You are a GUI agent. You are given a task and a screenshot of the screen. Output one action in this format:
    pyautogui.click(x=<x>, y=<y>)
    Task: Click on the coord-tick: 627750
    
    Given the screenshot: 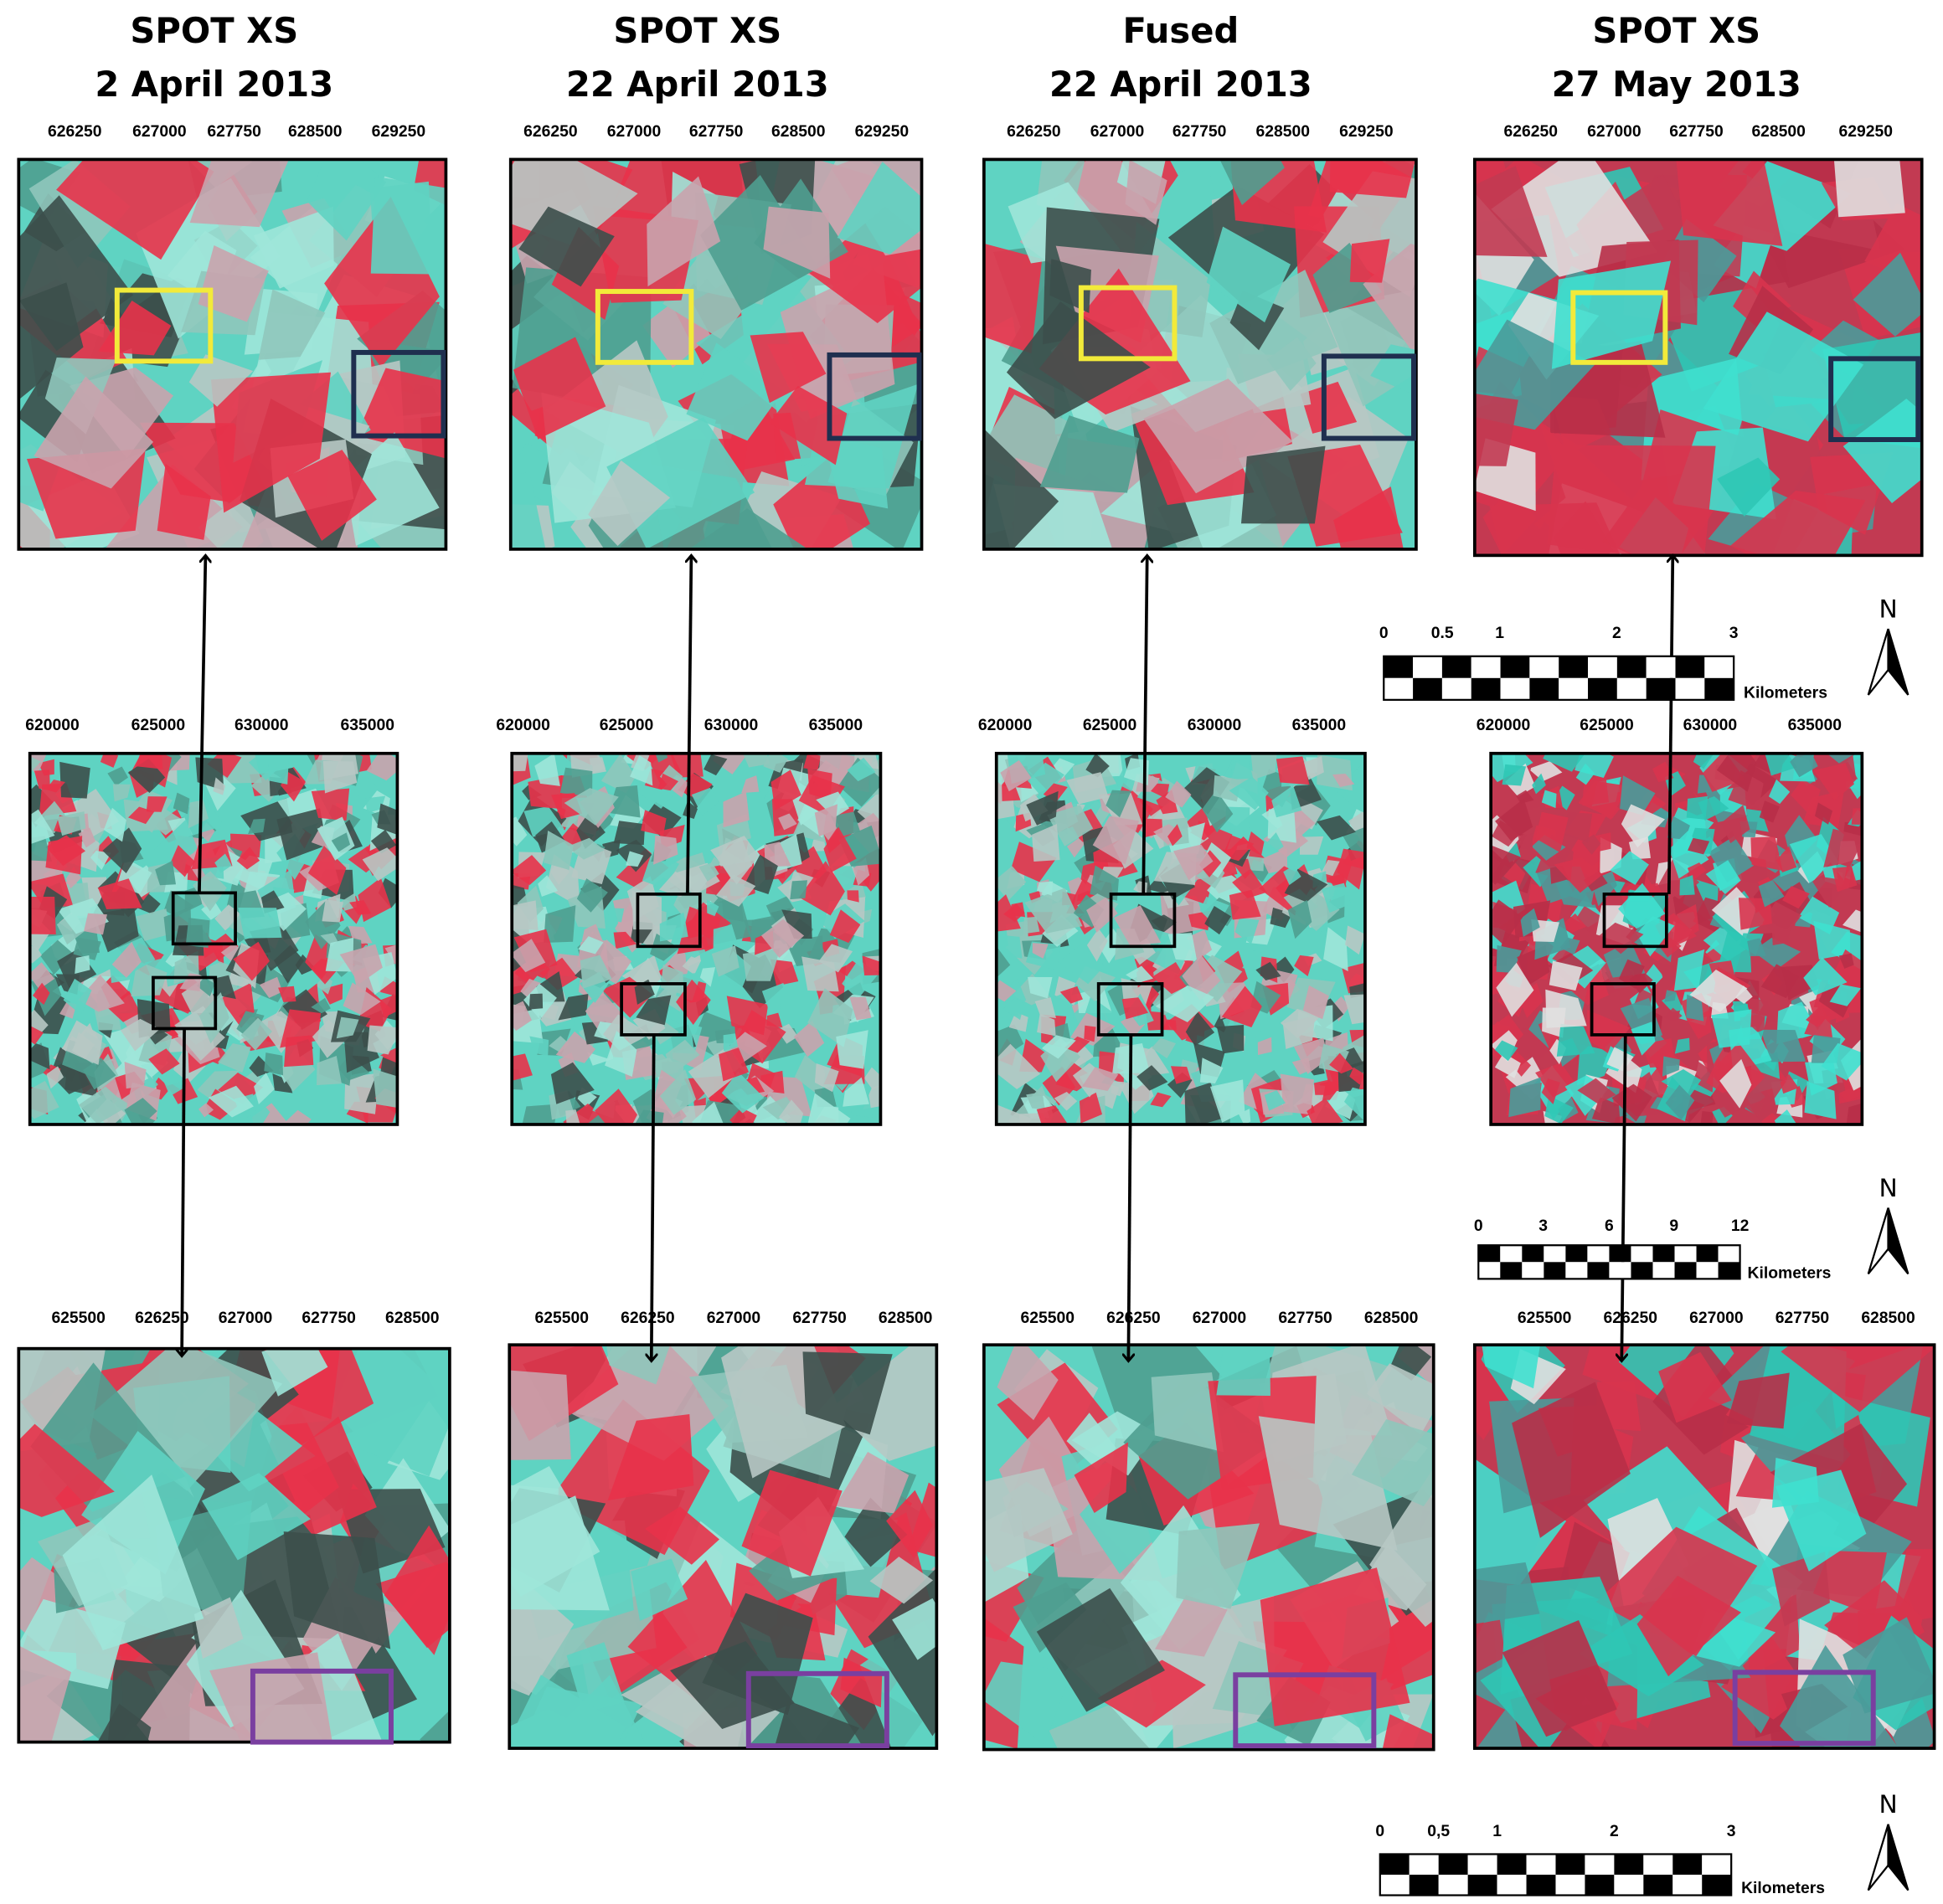 What is the action you would take?
    pyautogui.click(x=1199, y=132)
    